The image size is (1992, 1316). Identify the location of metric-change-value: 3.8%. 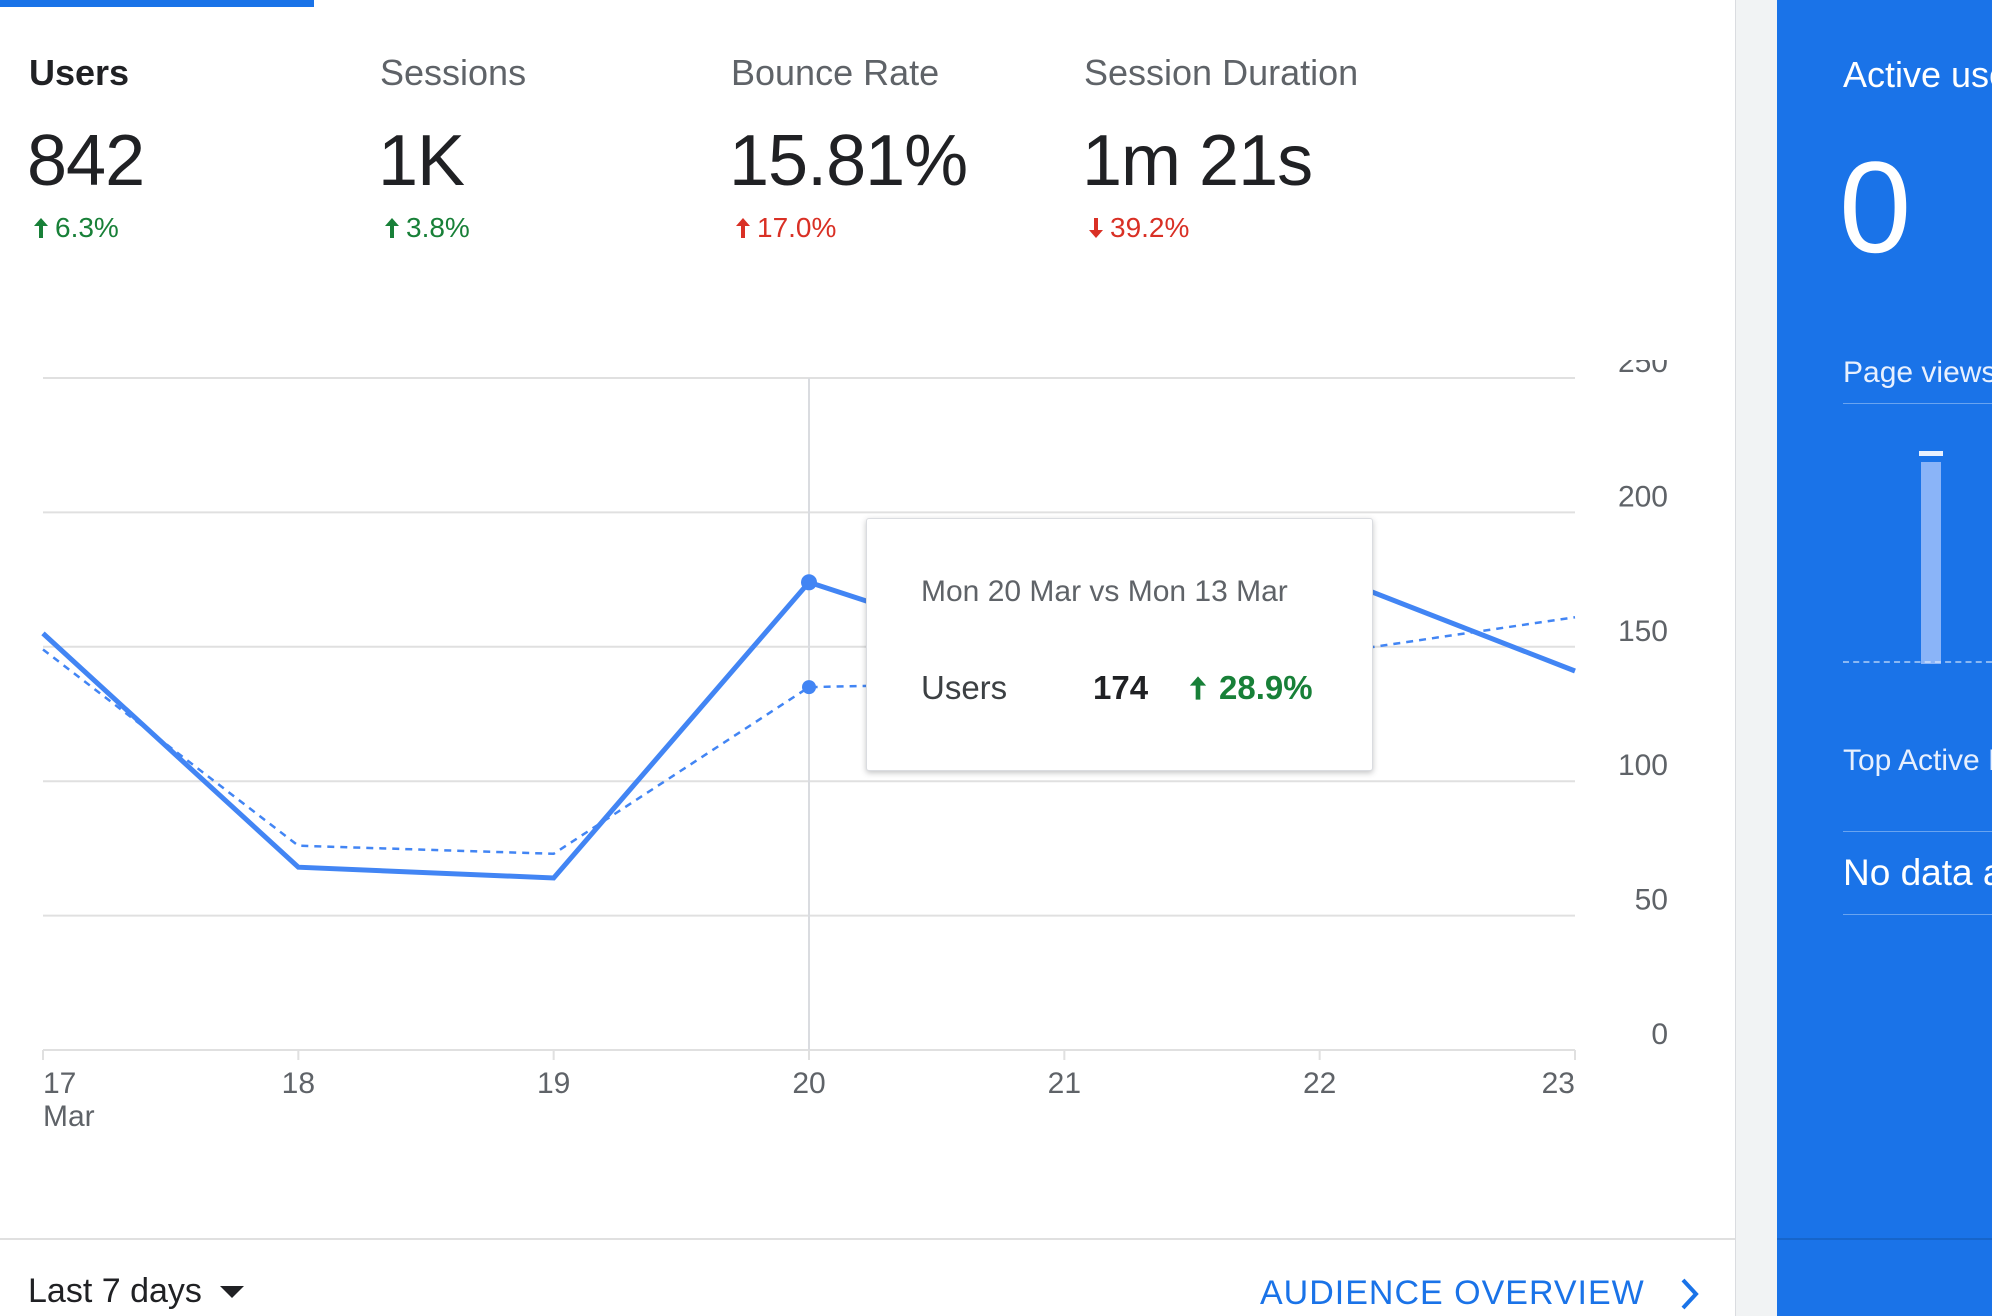
(438, 227).